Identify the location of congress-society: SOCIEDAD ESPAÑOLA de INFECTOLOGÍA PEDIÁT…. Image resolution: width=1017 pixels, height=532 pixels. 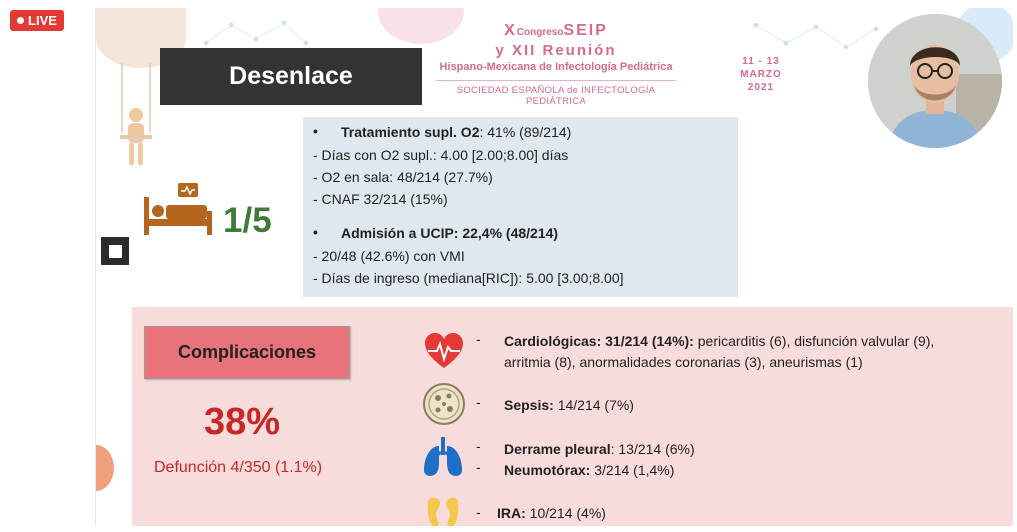
(556, 96).